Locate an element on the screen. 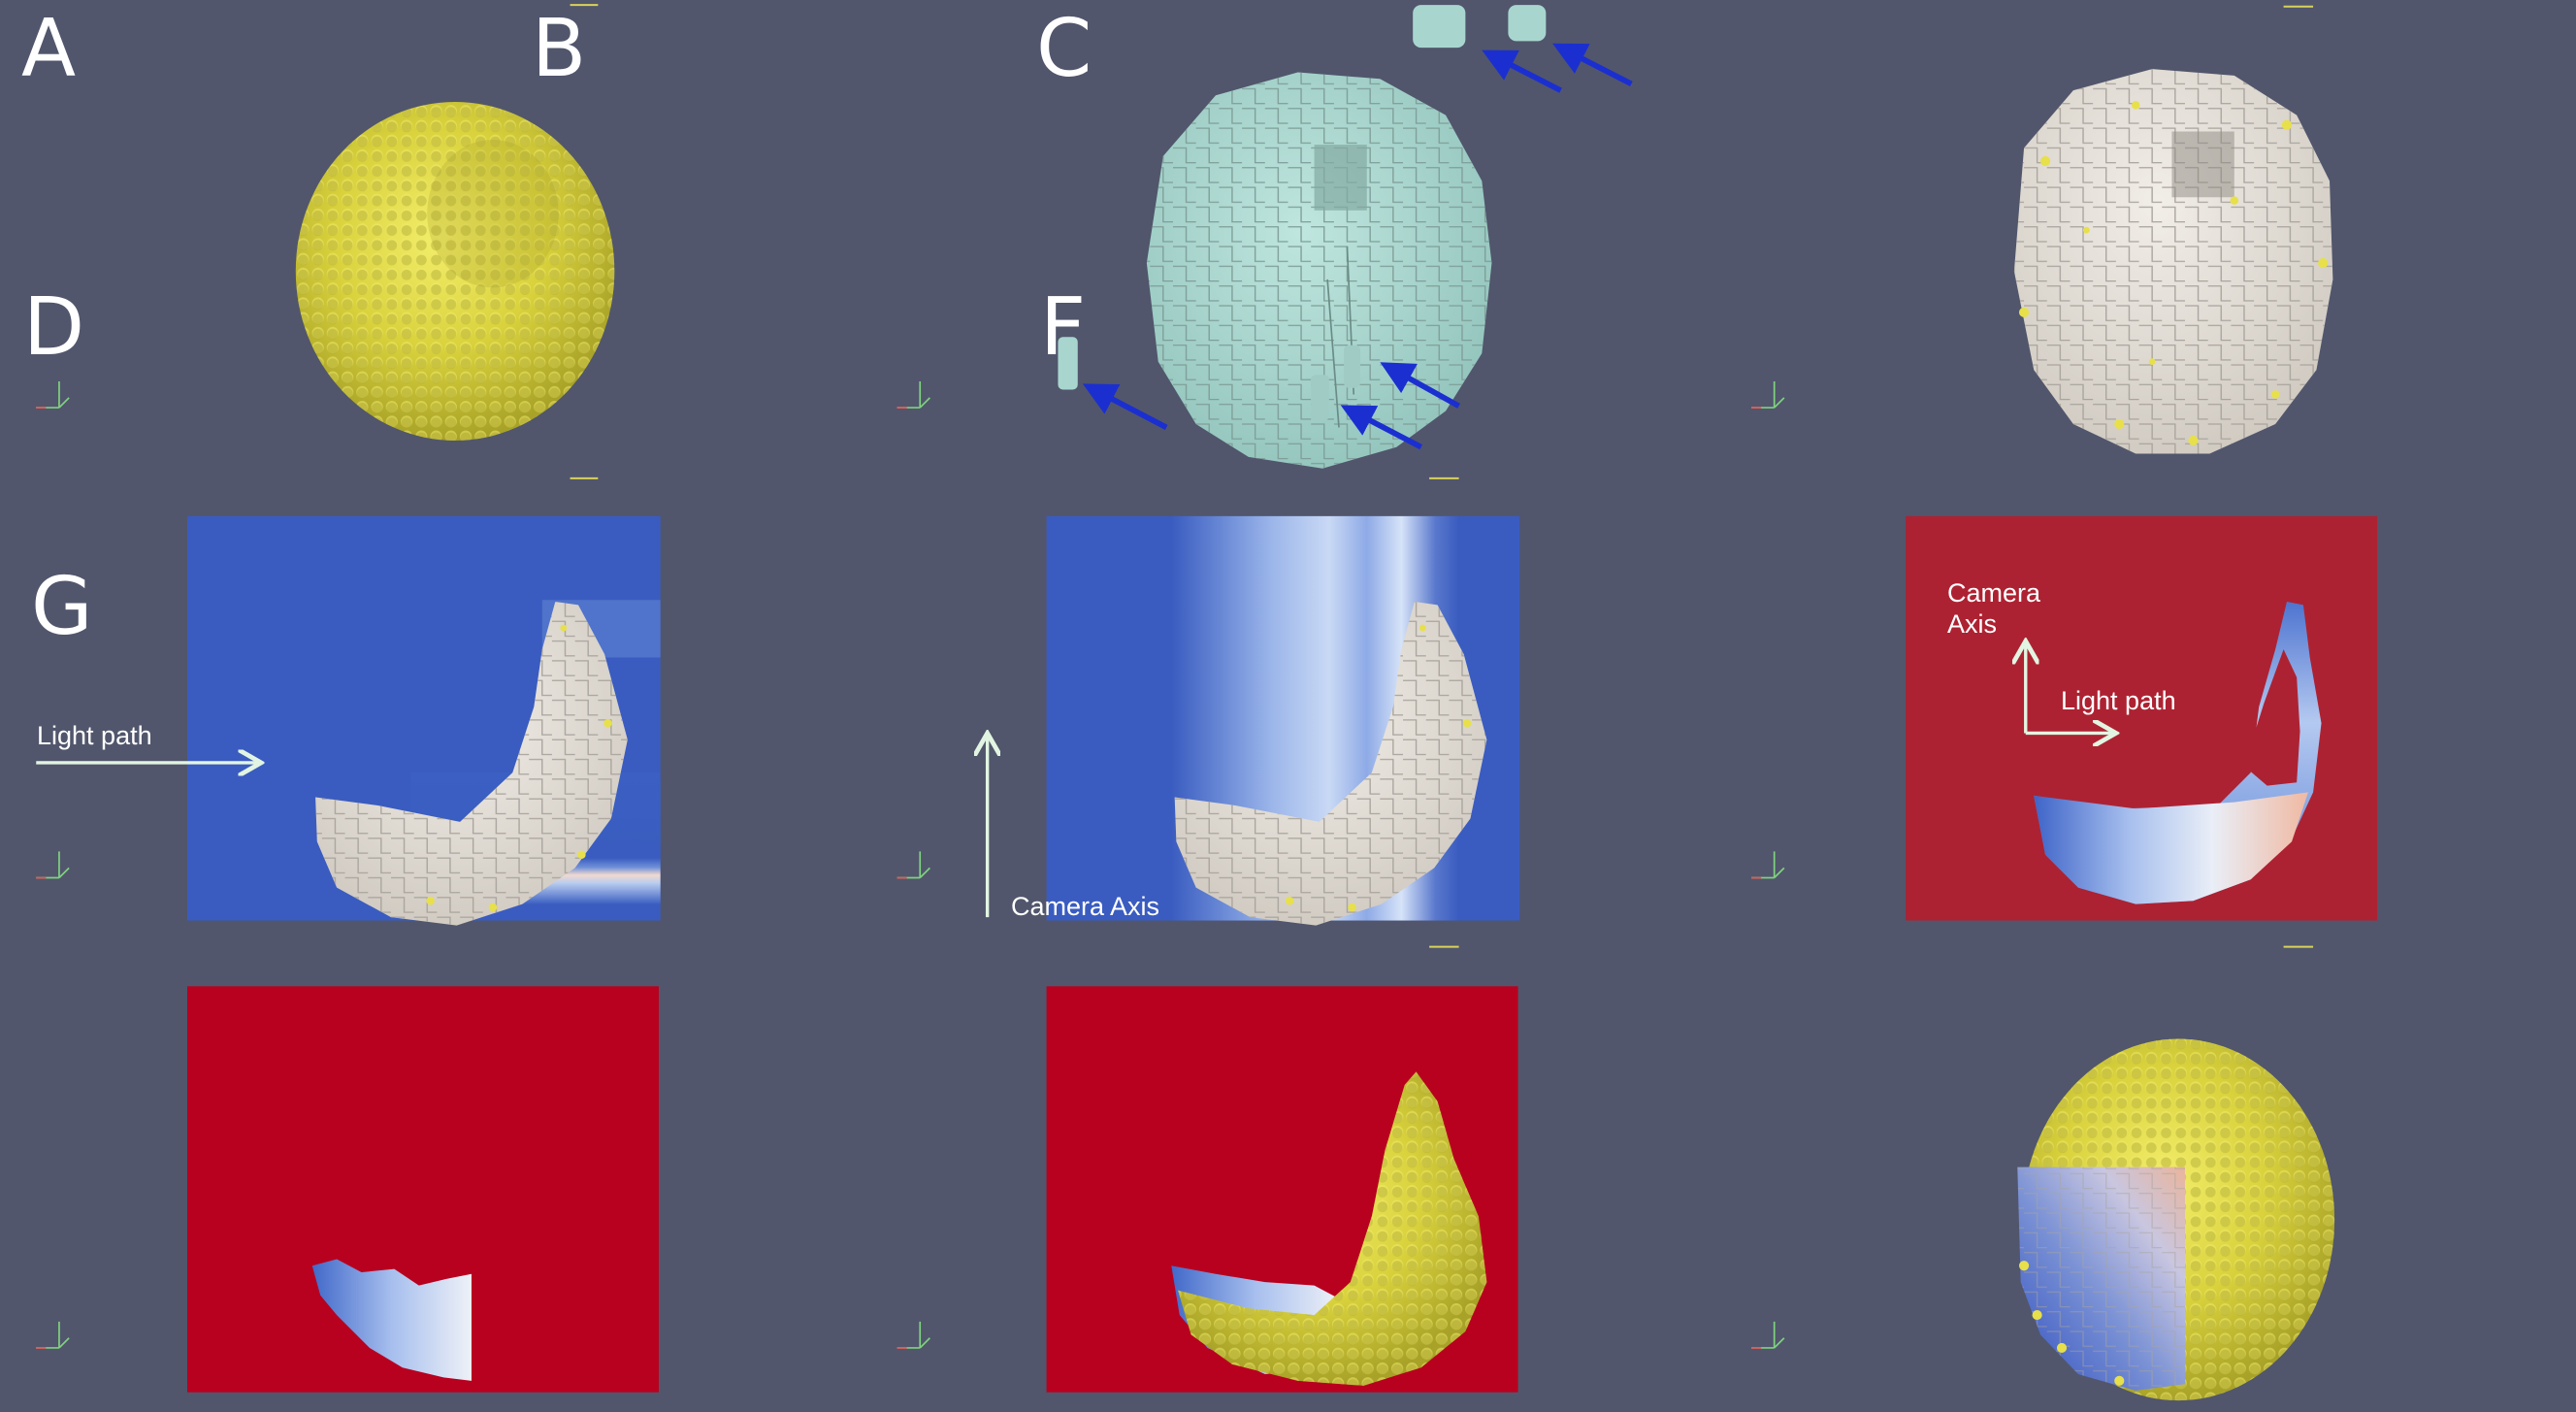 This screenshot has width=2576, height=1412. panel-f-axes-diagram is located at coordinates (2069, 688).